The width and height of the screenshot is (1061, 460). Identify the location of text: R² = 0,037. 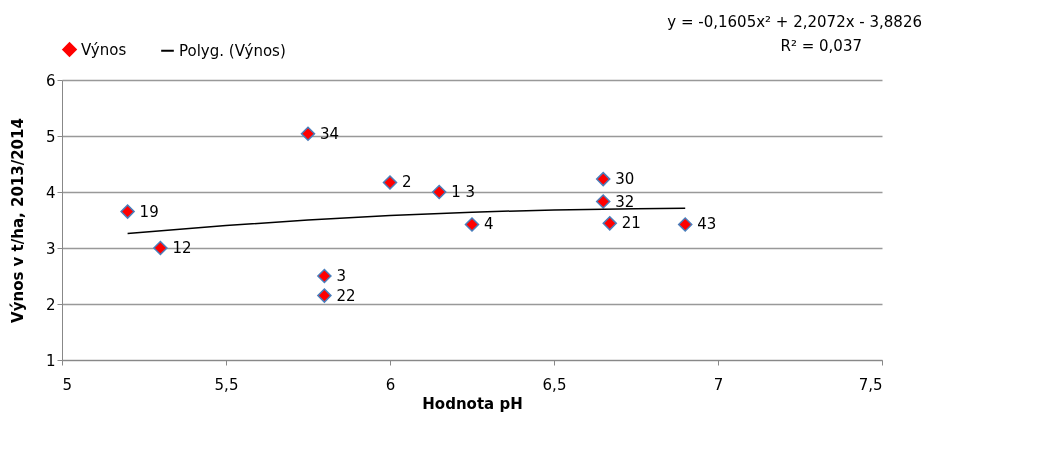
(821, 46).